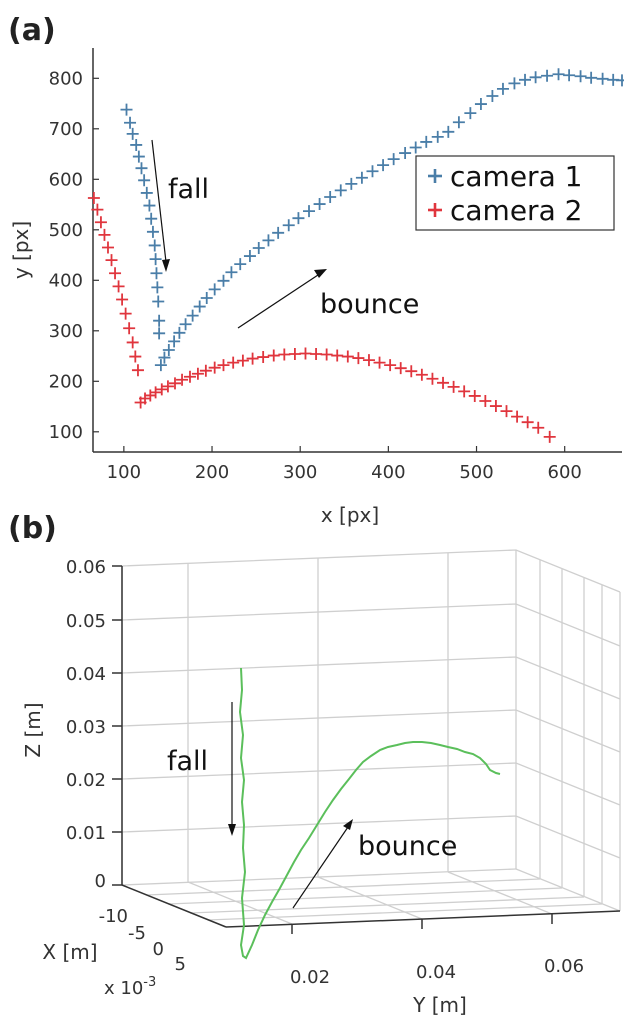 Image resolution: width=624 pixels, height=1019 pixels. Describe the element at coordinates (66, 331) in the screenshot. I see `y-tick-label: 300` at that location.